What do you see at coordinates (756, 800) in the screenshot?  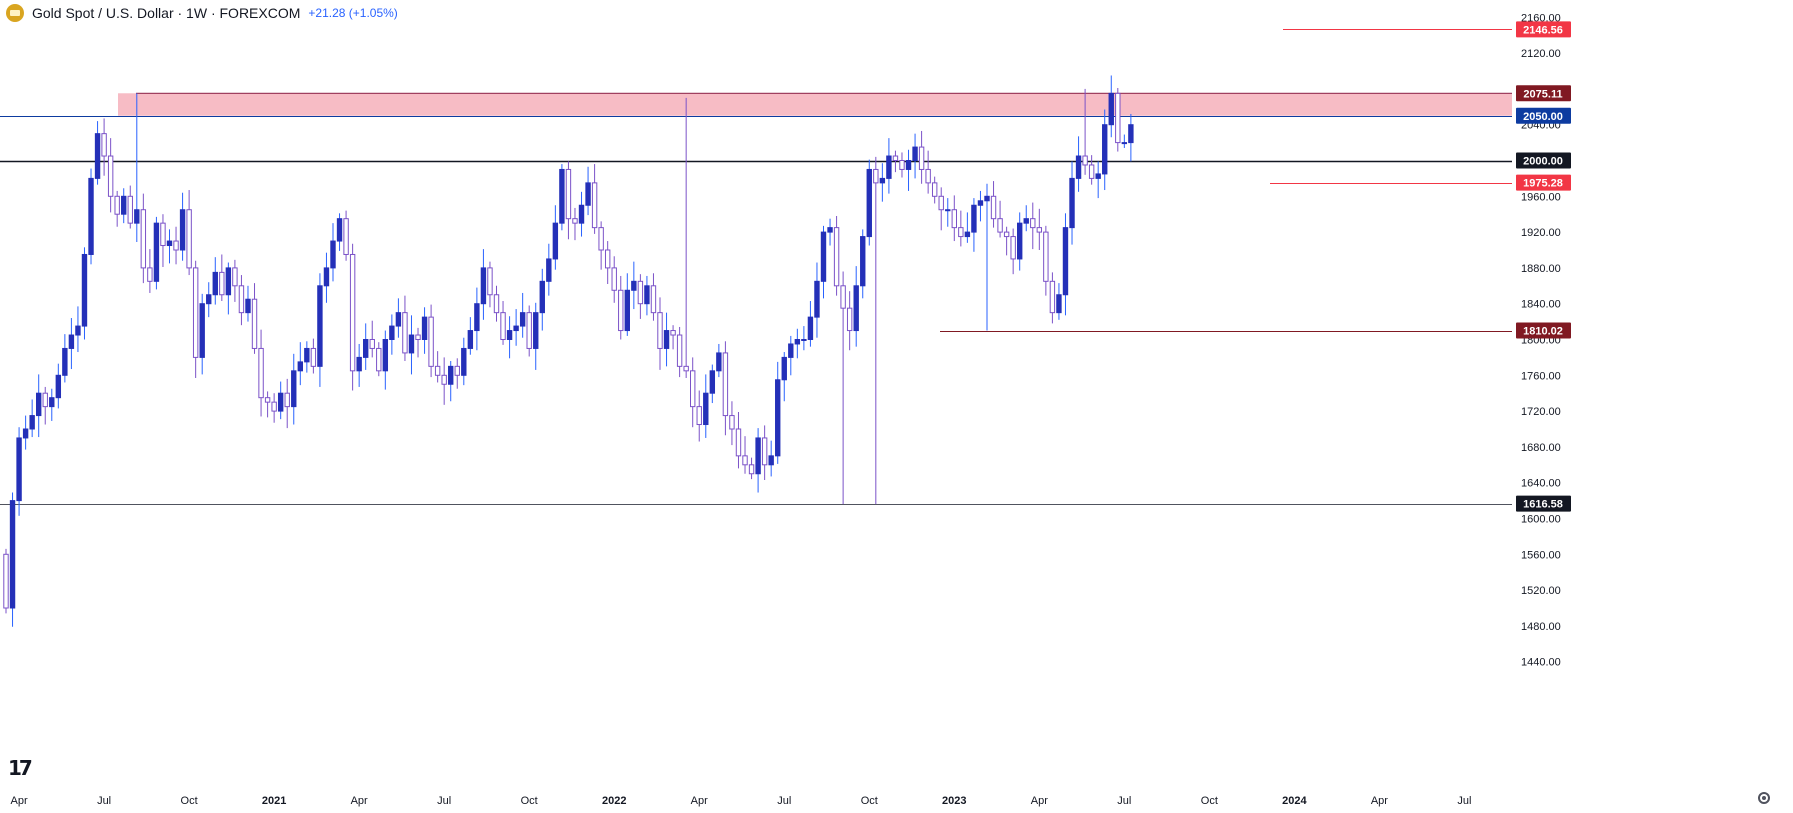 I see `time-axis` at bounding box center [756, 800].